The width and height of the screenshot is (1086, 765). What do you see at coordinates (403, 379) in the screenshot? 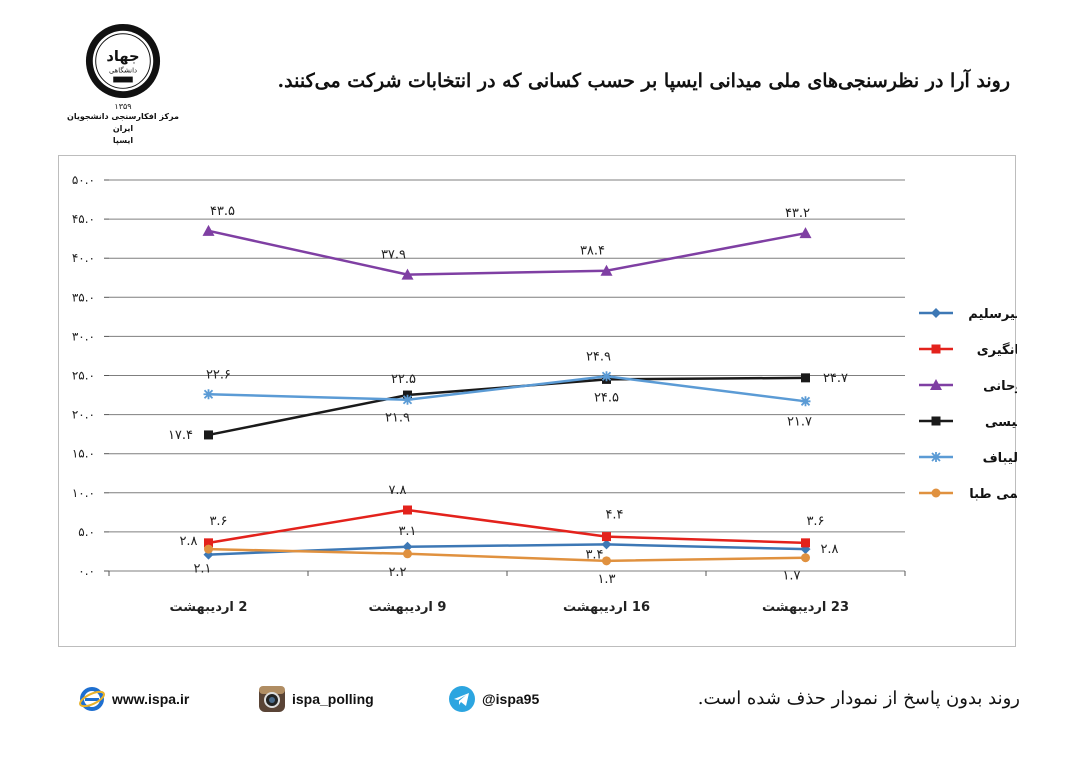
I see `data-label-raisi: ۲۲.۵` at bounding box center [403, 379].